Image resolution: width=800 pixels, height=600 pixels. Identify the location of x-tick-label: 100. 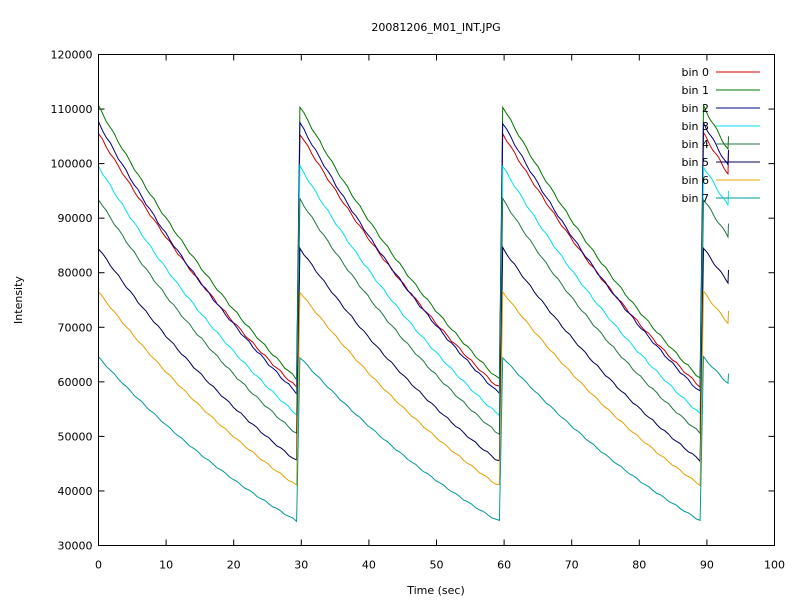
(774, 565).